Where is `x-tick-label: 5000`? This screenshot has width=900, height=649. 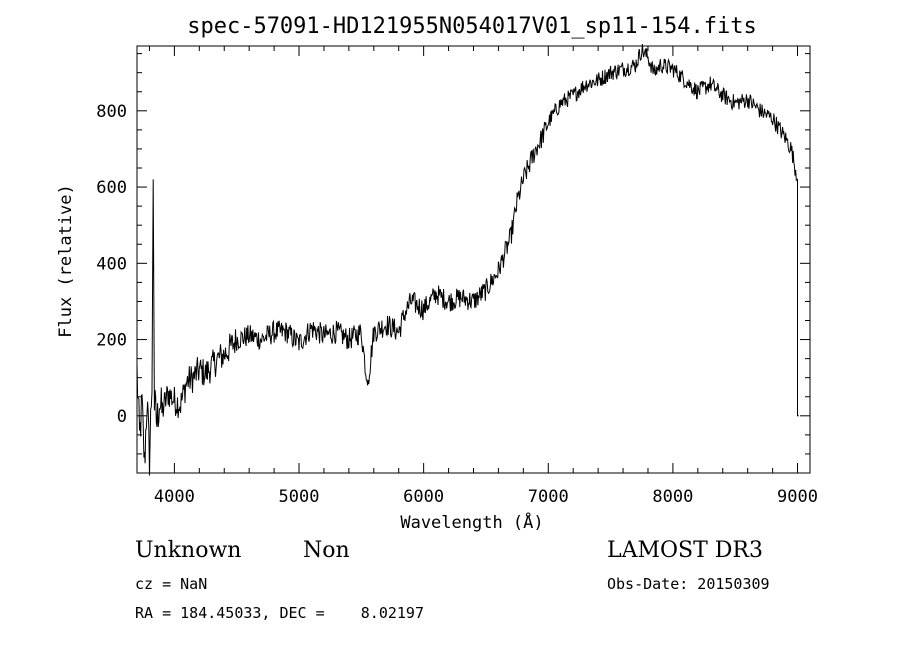 x-tick-label: 5000 is located at coordinates (299, 497).